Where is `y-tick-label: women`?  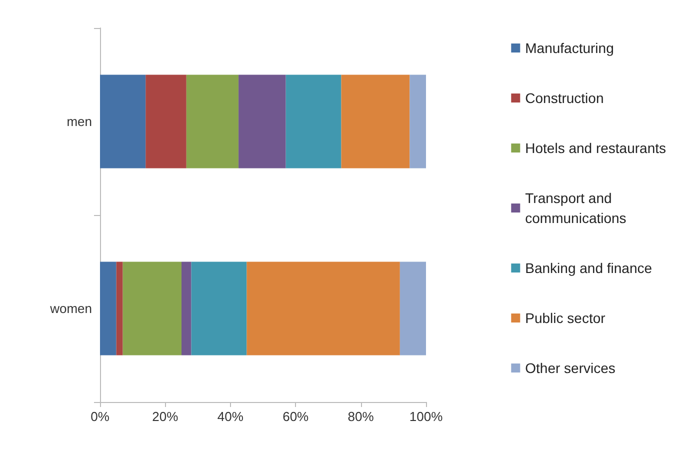 y-tick-label: women is located at coordinates (70, 308).